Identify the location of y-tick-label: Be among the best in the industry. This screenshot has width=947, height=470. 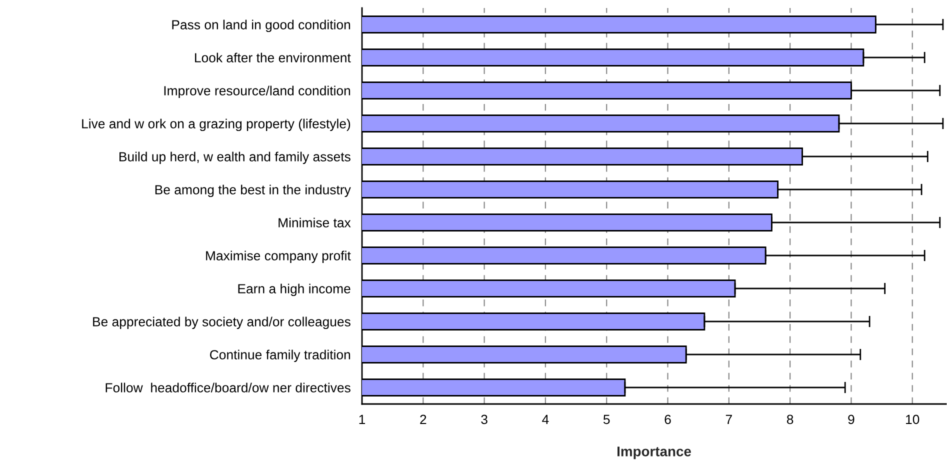
(253, 191).